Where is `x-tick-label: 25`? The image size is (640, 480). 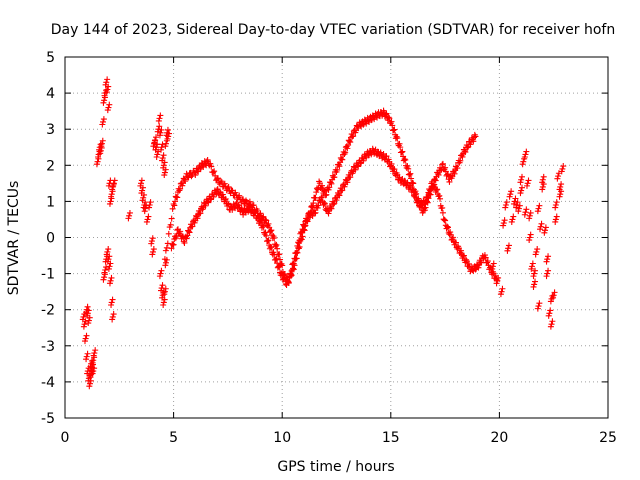
x-tick-label: 25 is located at coordinates (608, 438).